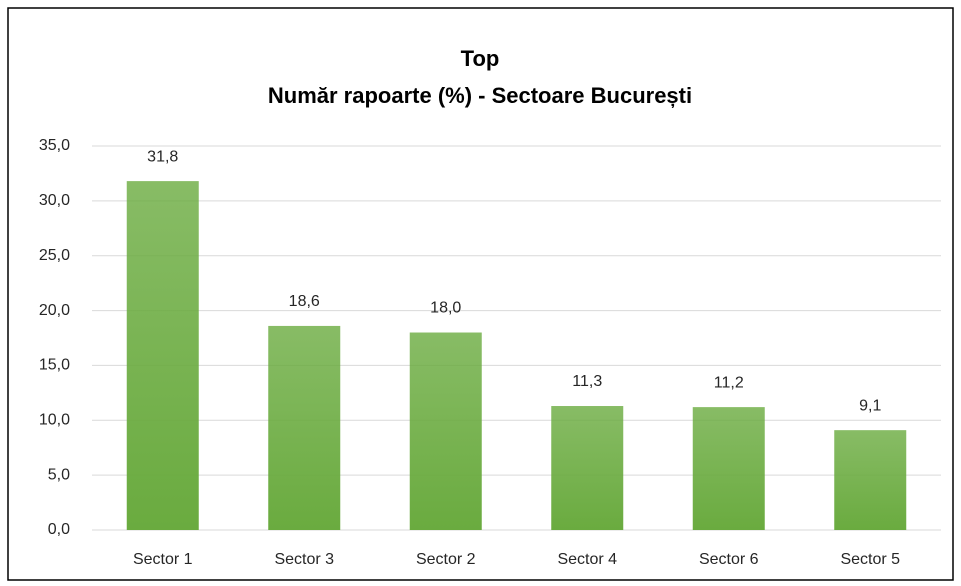 This screenshot has height=586, width=961. What do you see at coordinates (446, 559) in the screenshot?
I see `x-tick-label: Sector 2` at bounding box center [446, 559].